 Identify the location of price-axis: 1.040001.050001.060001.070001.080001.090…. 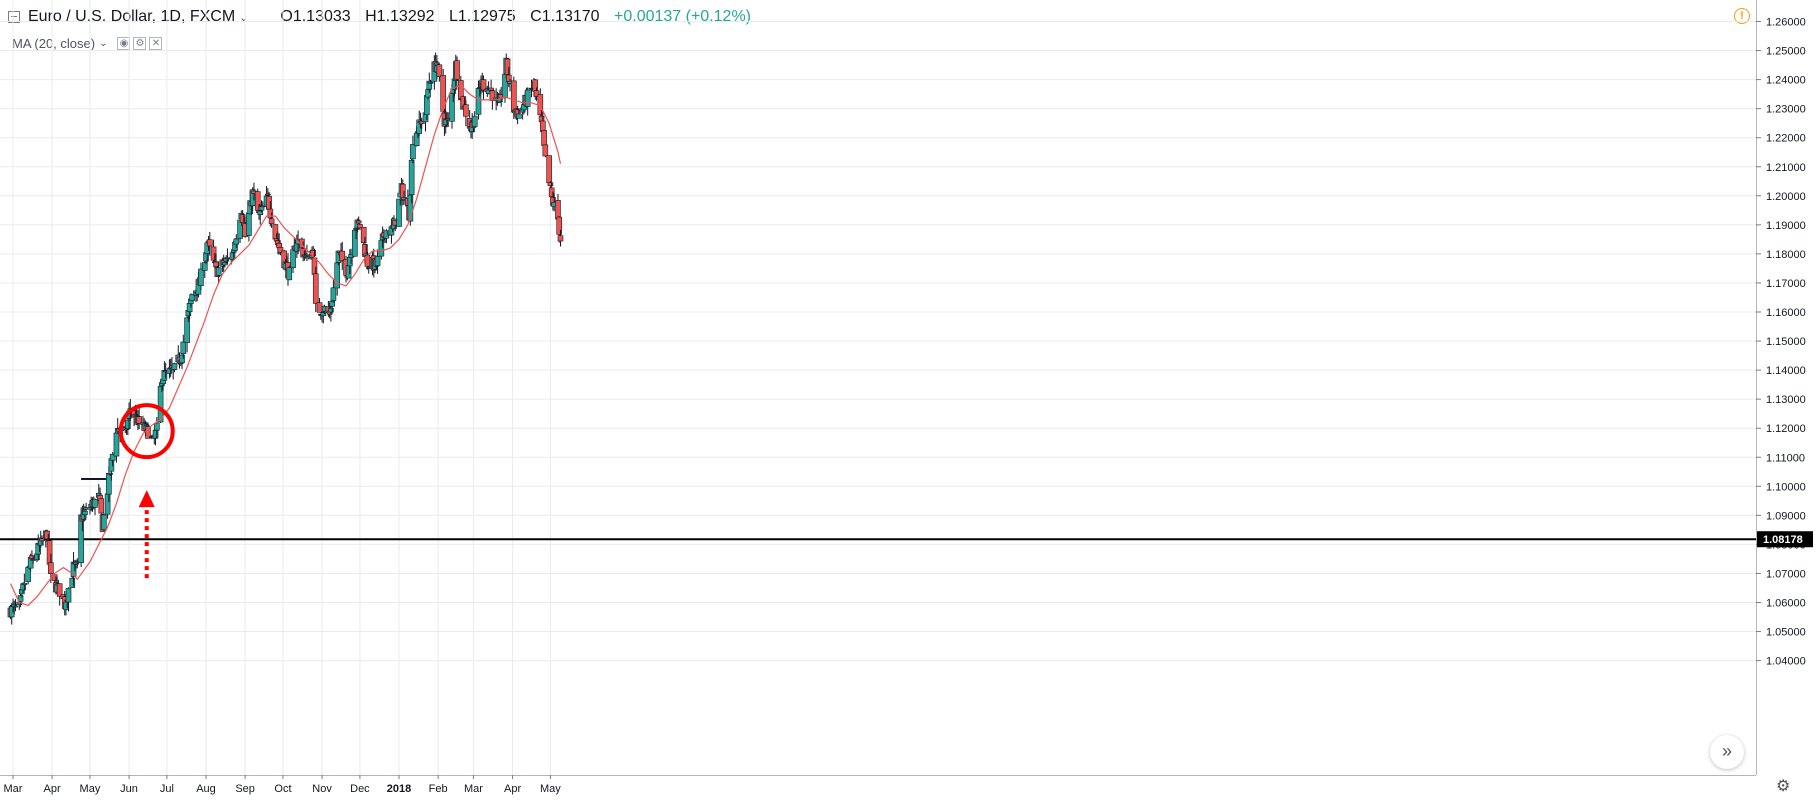
(1786, 400).